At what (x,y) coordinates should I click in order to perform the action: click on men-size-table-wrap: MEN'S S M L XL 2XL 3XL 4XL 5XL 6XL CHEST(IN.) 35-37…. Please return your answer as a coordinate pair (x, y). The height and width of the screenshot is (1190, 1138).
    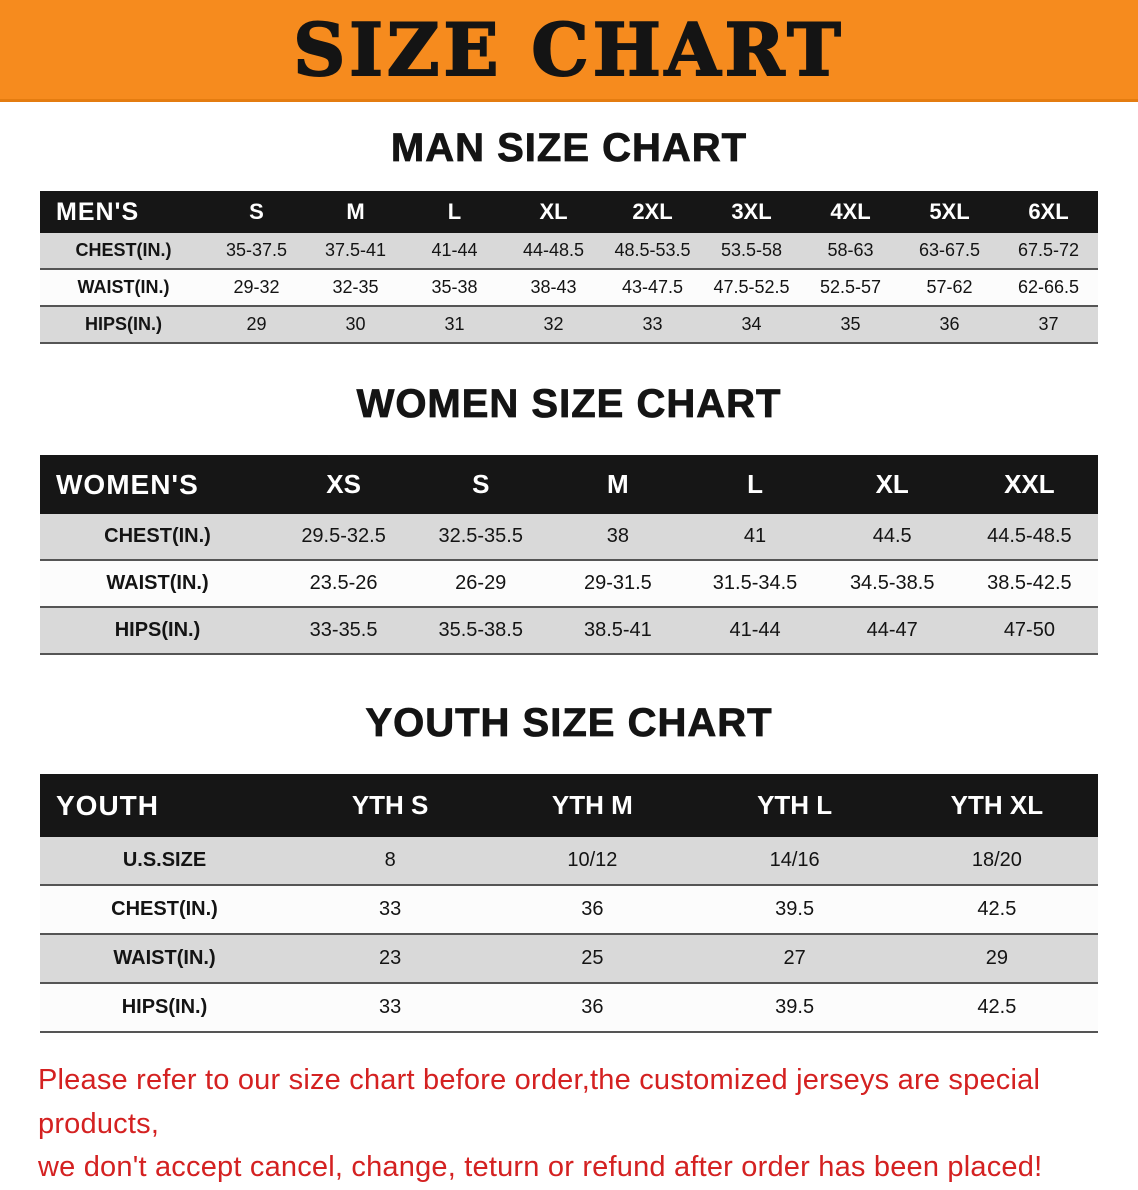
    Looking at the image, I should click on (569, 267).